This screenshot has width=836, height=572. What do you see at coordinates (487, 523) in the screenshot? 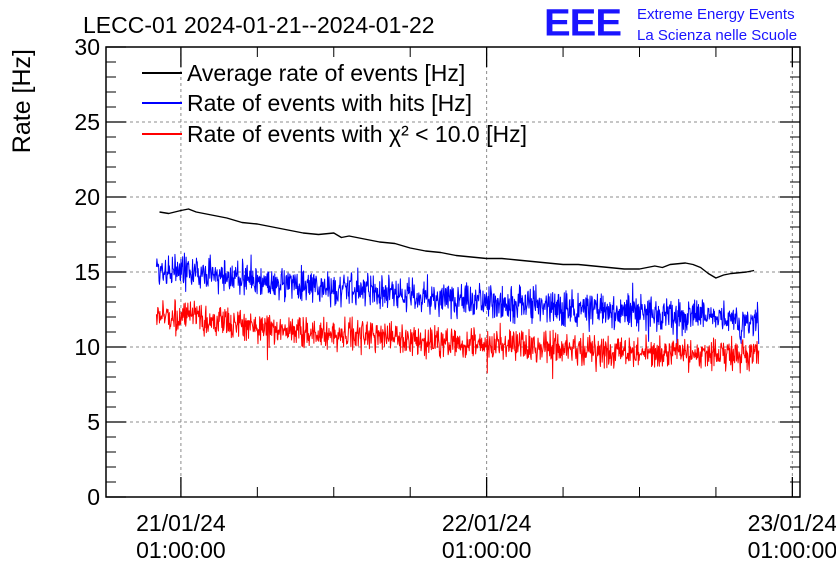
I see `x-tick-label-date: 22/01/24` at bounding box center [487, 523].